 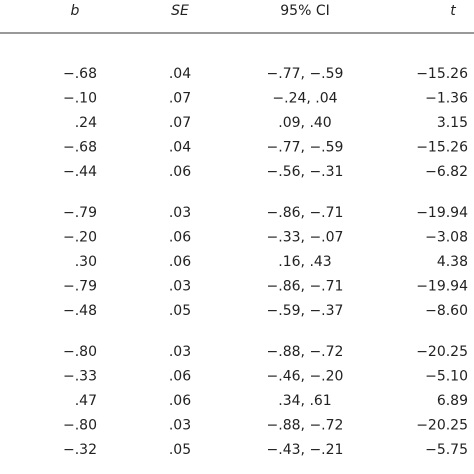 What do you see at coordinates (80, 311) in the screenshot?
I see `table-cell: −.48` at bounding box center [80, 311].